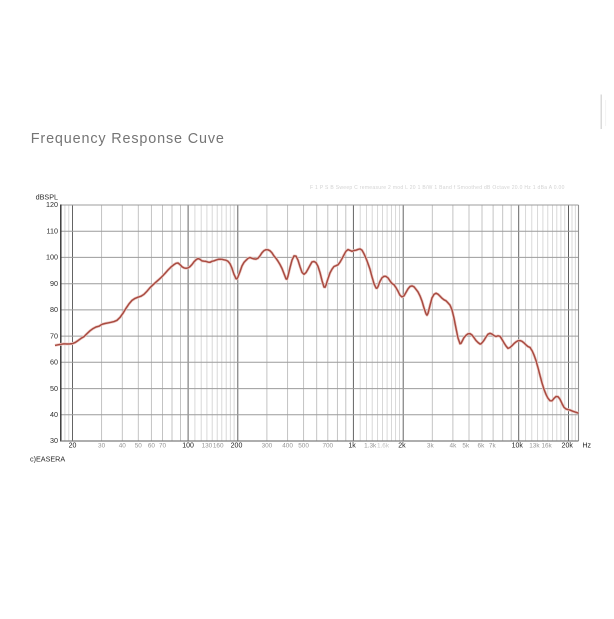  I want to click on svg-text: 130, so click(207, 445).